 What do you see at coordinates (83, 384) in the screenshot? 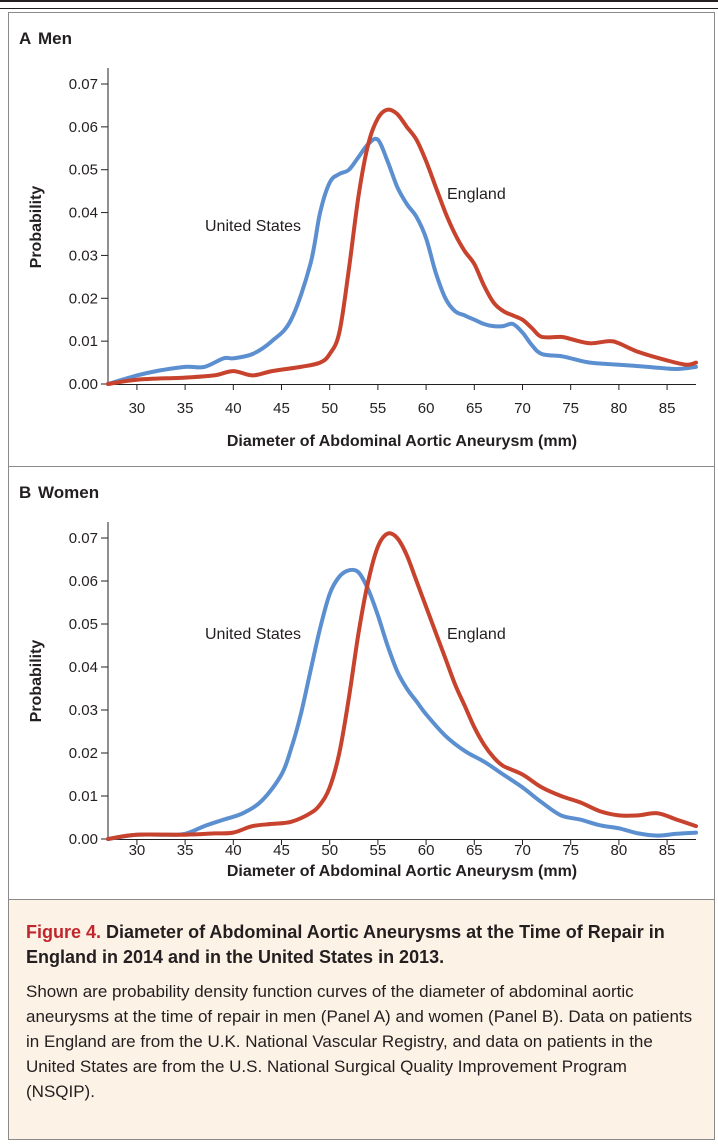
I see `panel-a-y-tick-label: 0.00` at bounding box center [83, 384].